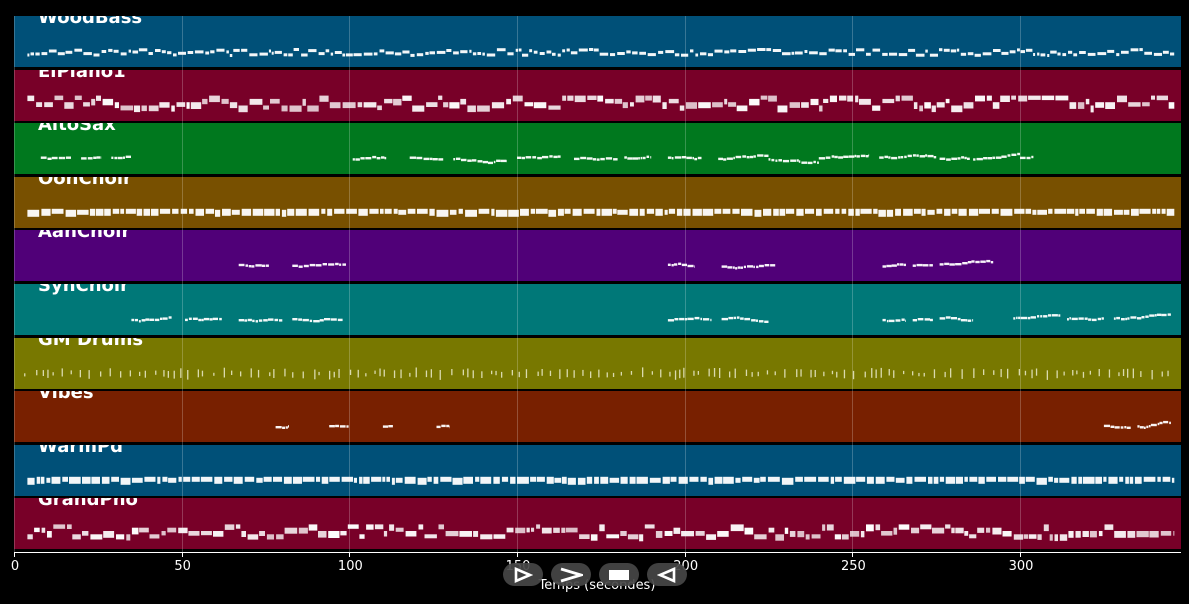  What do you see at coordinates (523, 574) in the screenshot?
I see `play-button` at bounding box center [523, 574].